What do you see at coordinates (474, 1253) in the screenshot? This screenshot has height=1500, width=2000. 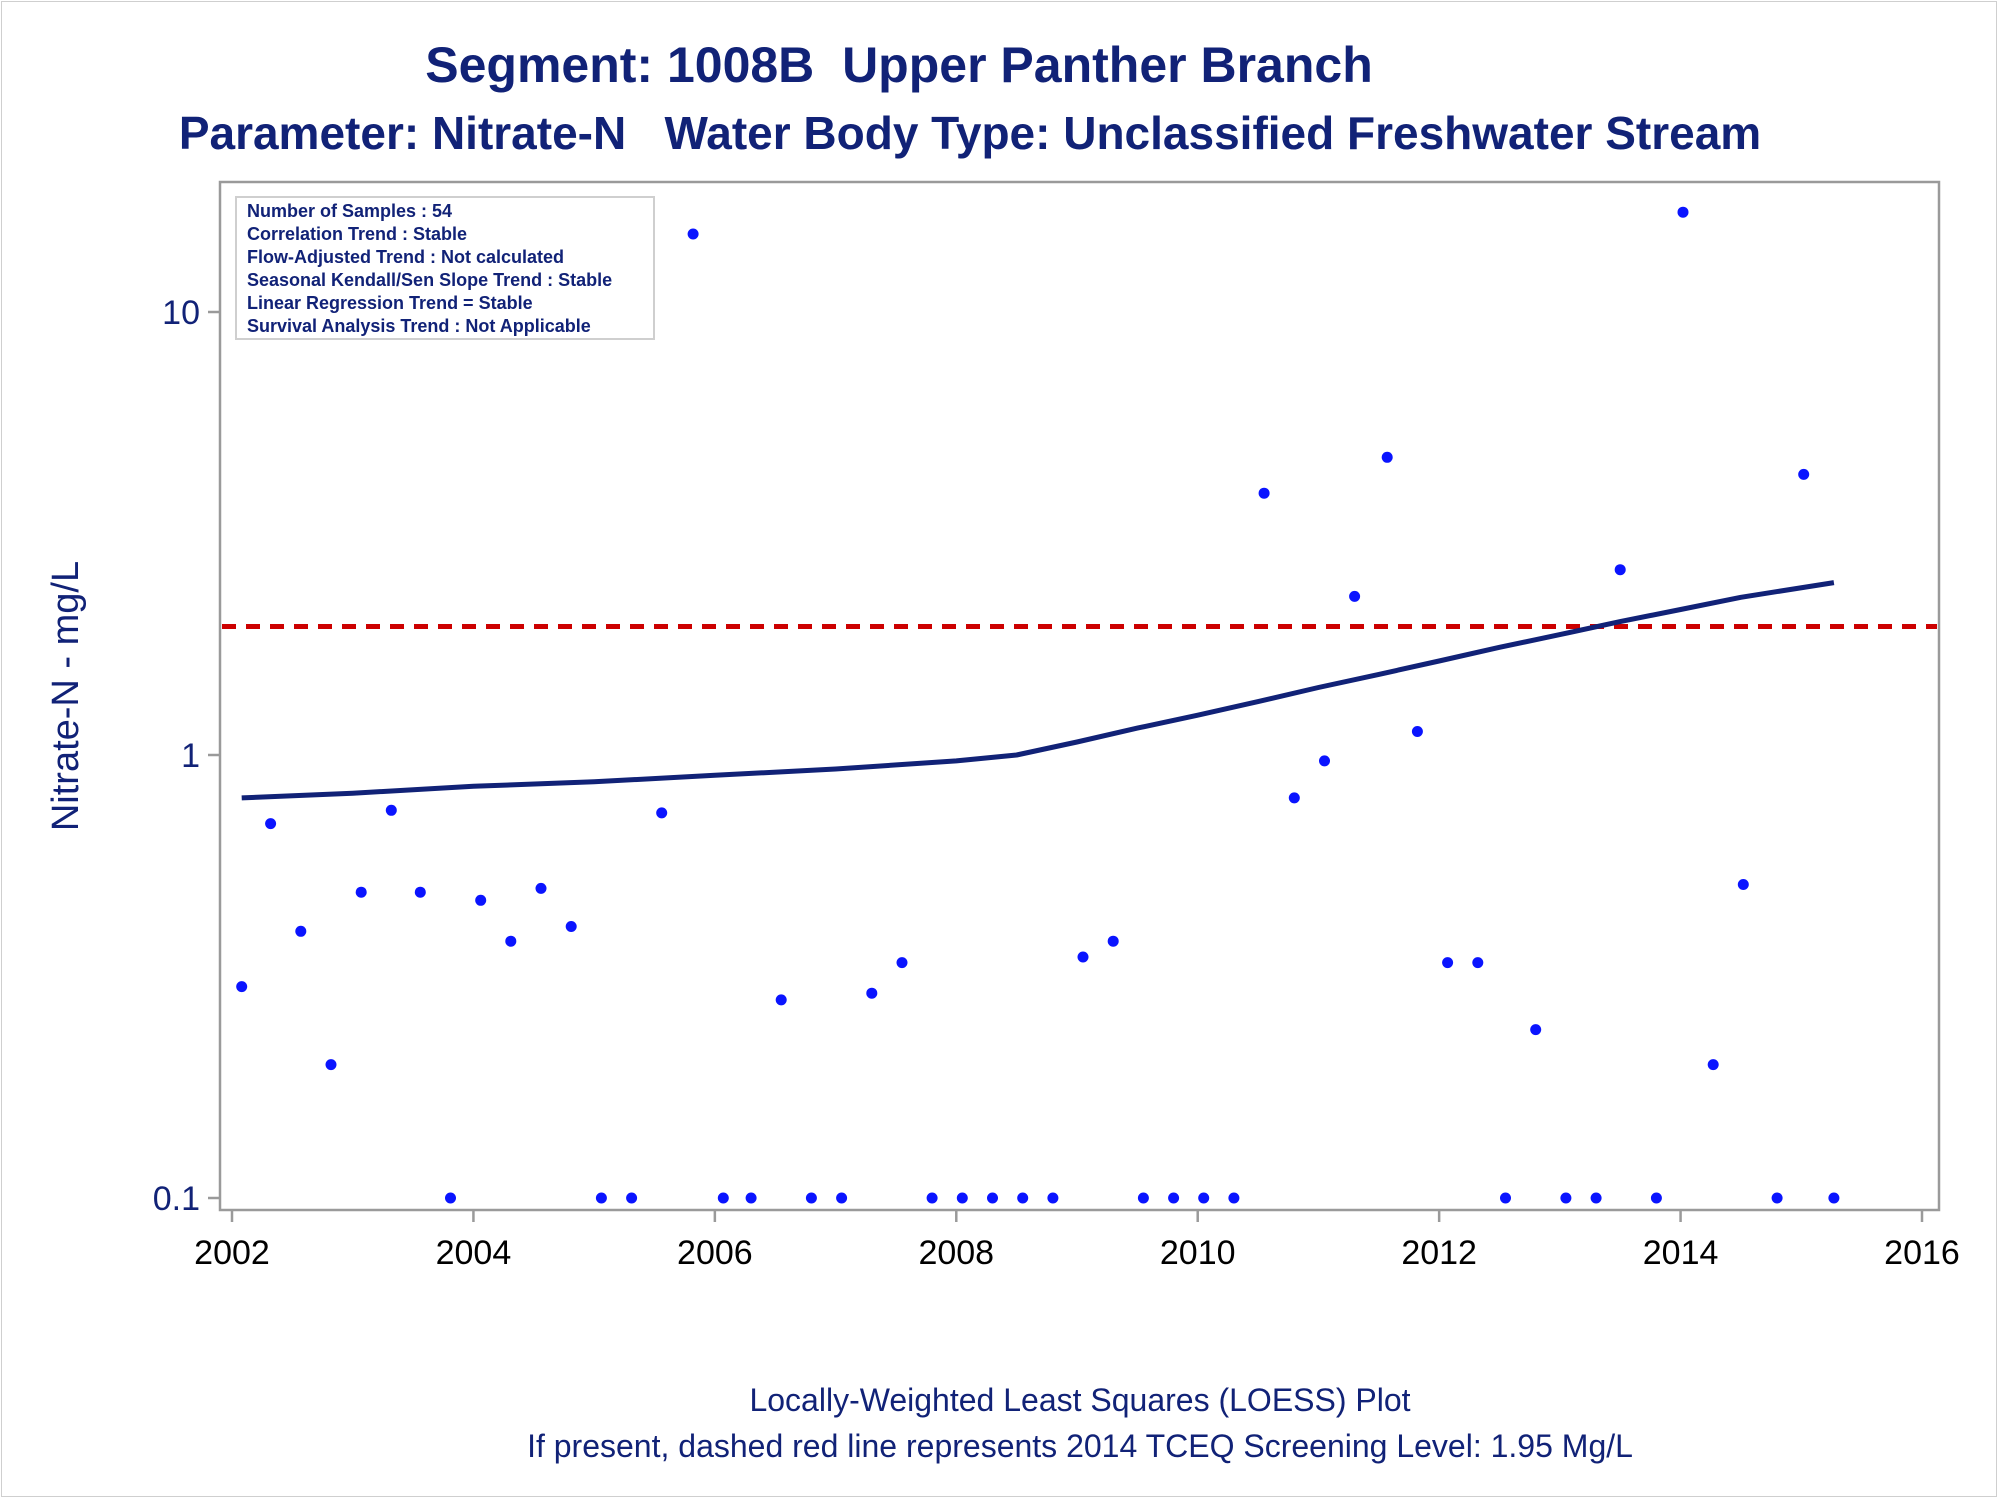 I see `x-tick-label: 2004` at bounding box center [474, 1253].